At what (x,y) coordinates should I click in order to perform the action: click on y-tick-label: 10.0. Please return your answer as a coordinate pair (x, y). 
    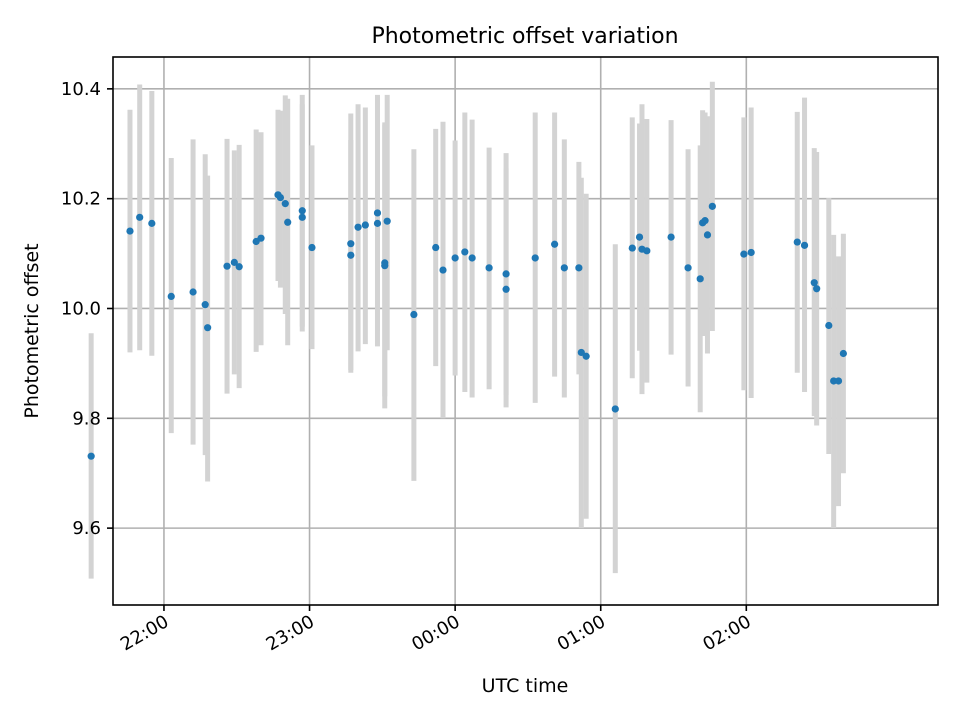
    Looking at the image, I should click on (81, 308).